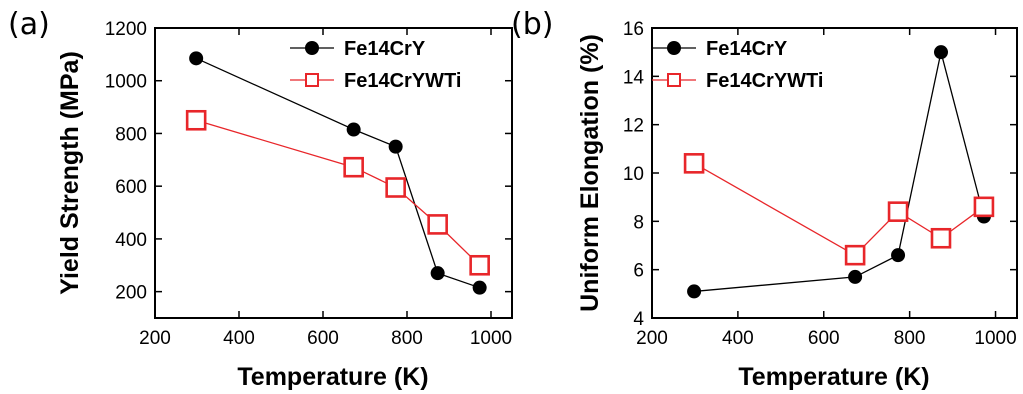  I want to click on y-tick-label: 6, so click(638, 271).